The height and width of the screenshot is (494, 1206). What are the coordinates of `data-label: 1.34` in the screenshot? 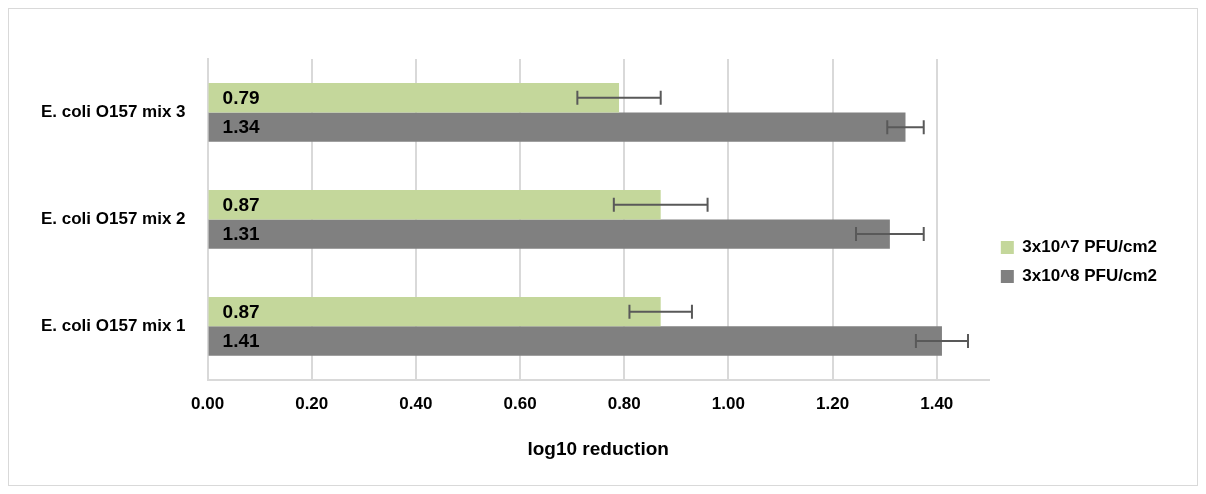 It's located at (241, 127).